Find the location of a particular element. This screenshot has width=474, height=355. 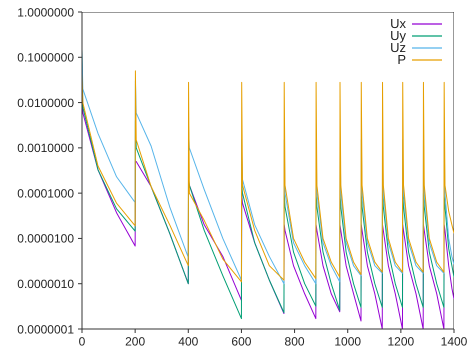

y-tick-label: 0.0000100 is located at coordinates (45, 239).